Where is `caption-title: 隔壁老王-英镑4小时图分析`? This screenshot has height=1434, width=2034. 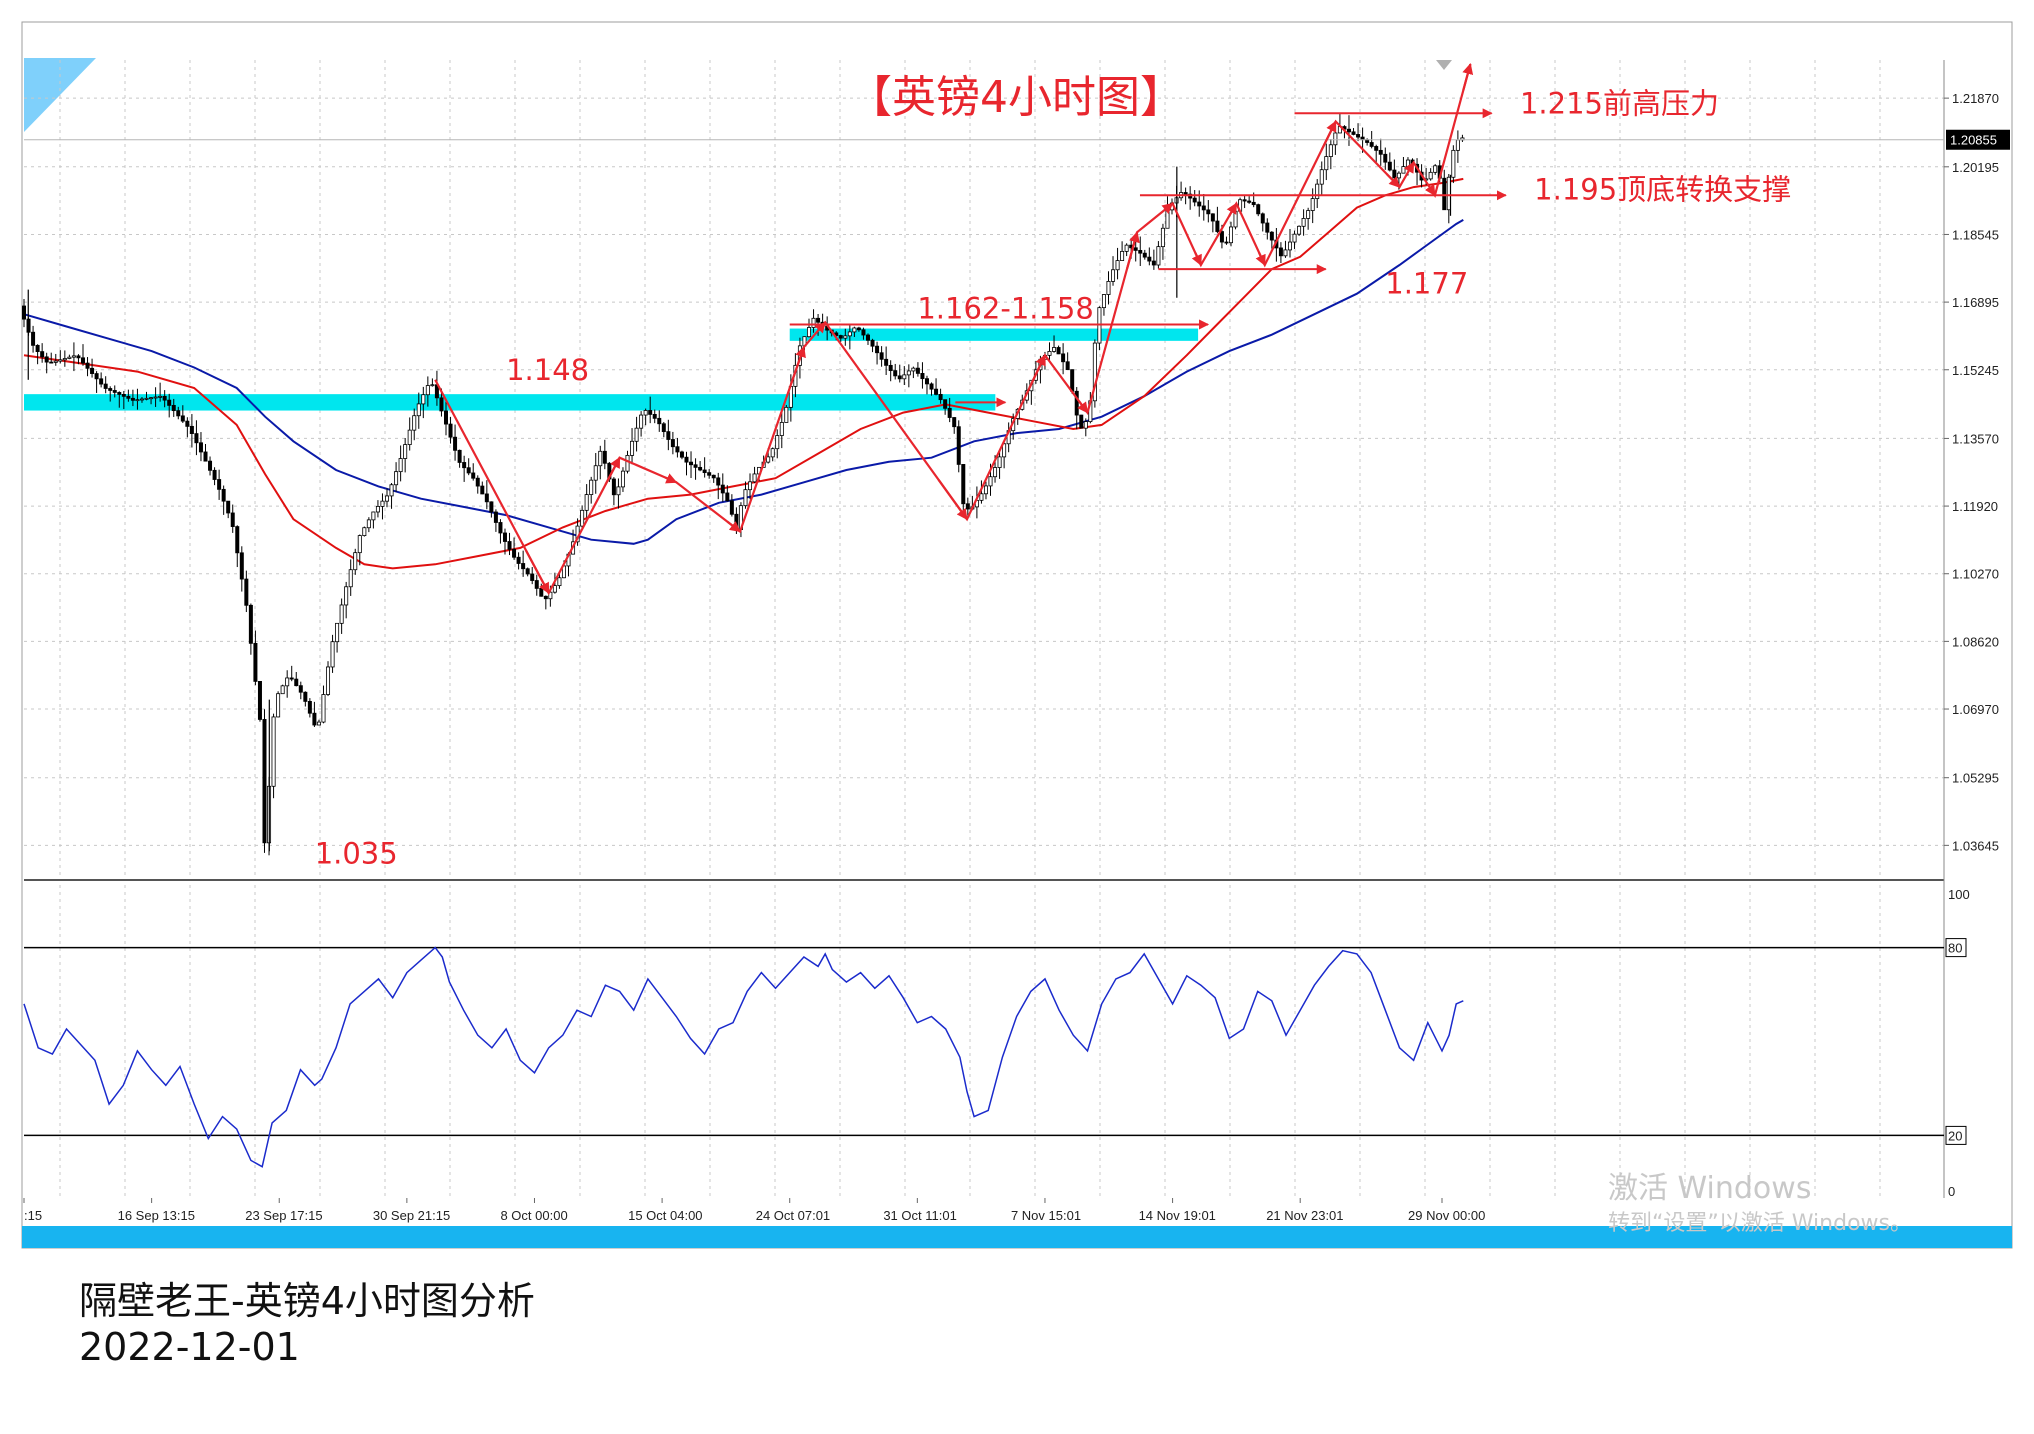 caption-title: 隔壁老王-英镑4小时图分析 is located at coordinates (307, 1301).